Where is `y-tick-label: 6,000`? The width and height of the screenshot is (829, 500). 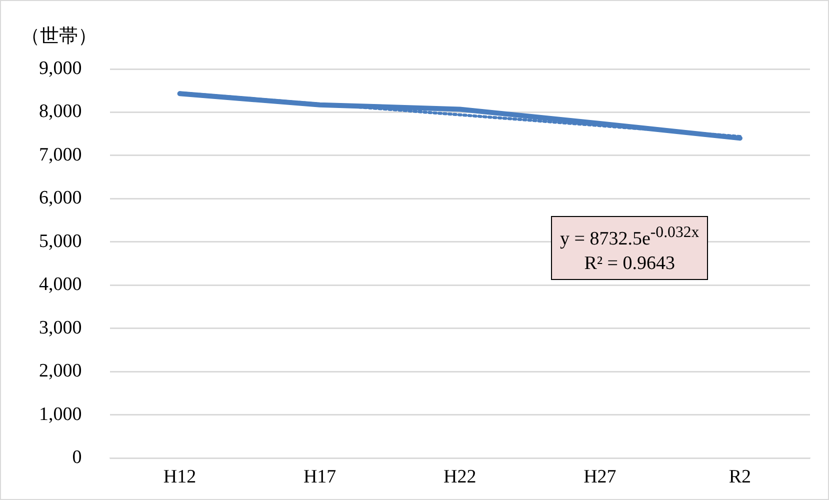
y-tick-label: 6,000 is located at coordinates (60, 198).